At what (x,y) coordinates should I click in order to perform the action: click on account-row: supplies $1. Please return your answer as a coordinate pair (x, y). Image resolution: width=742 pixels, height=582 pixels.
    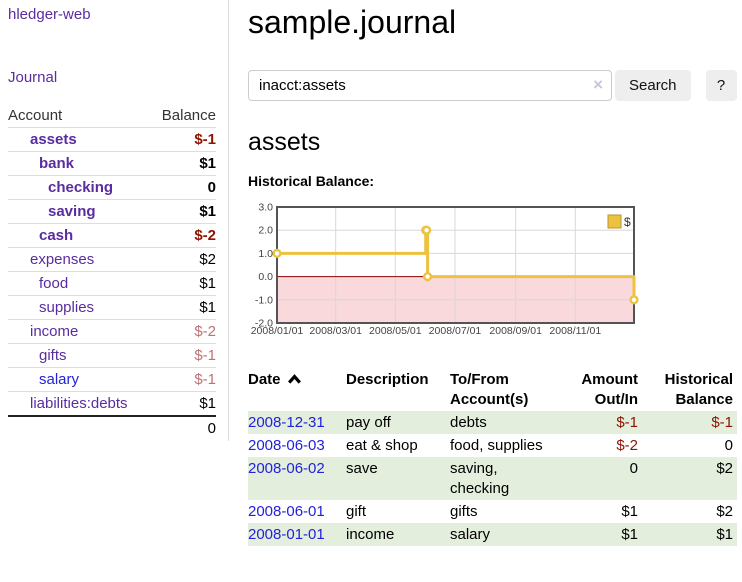
    Looking at the image, I should click on (112, 307).